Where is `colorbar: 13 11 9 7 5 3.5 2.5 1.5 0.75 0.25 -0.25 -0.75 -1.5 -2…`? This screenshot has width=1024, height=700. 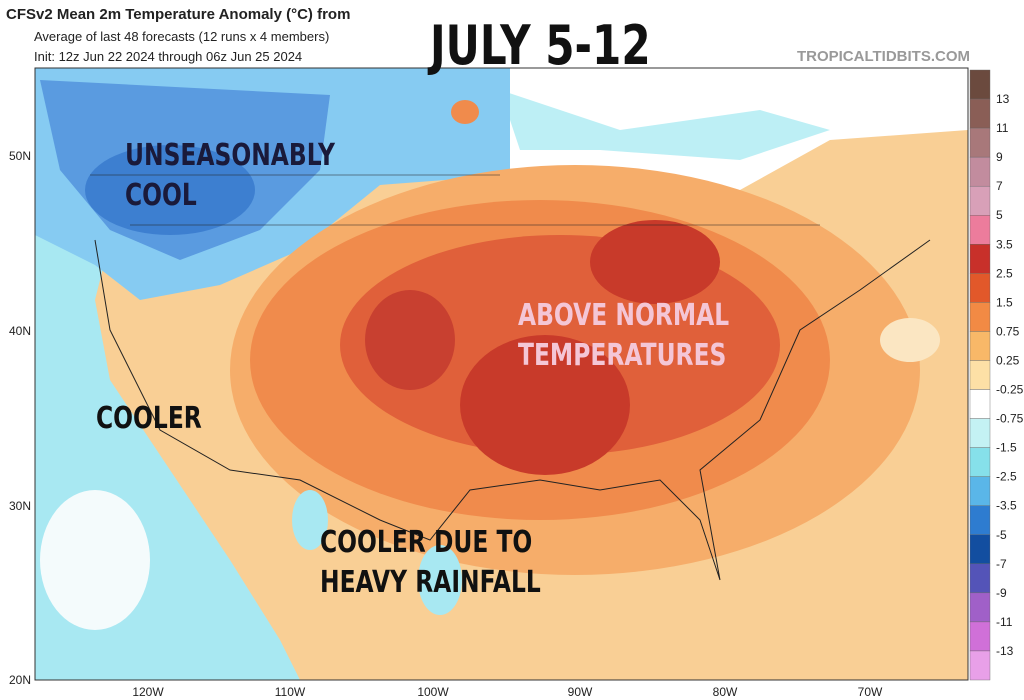
colorbar: 13 11 9 7 5 3.5 2.5 1.5 0.75 0.25 -0.25 -0.75 -1.5 -2… is located at coordinates (996, 375).